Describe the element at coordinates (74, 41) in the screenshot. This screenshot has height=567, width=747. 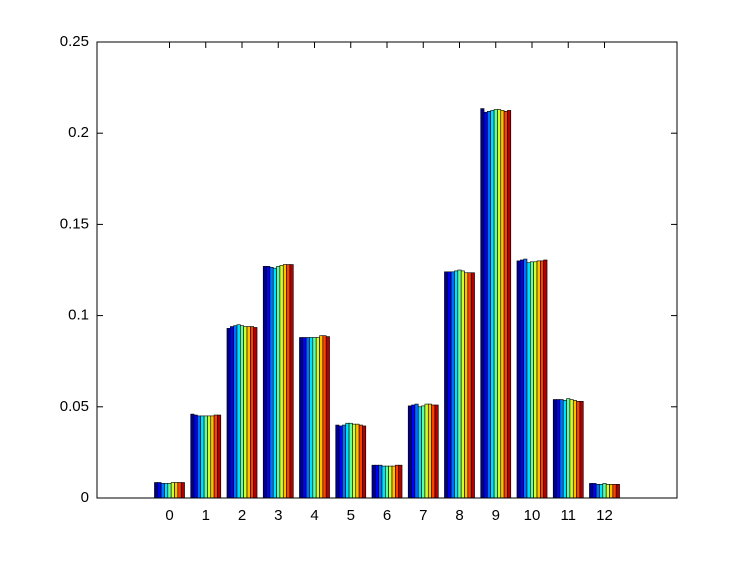
I see `y-tick-label: 0.25` at that location.